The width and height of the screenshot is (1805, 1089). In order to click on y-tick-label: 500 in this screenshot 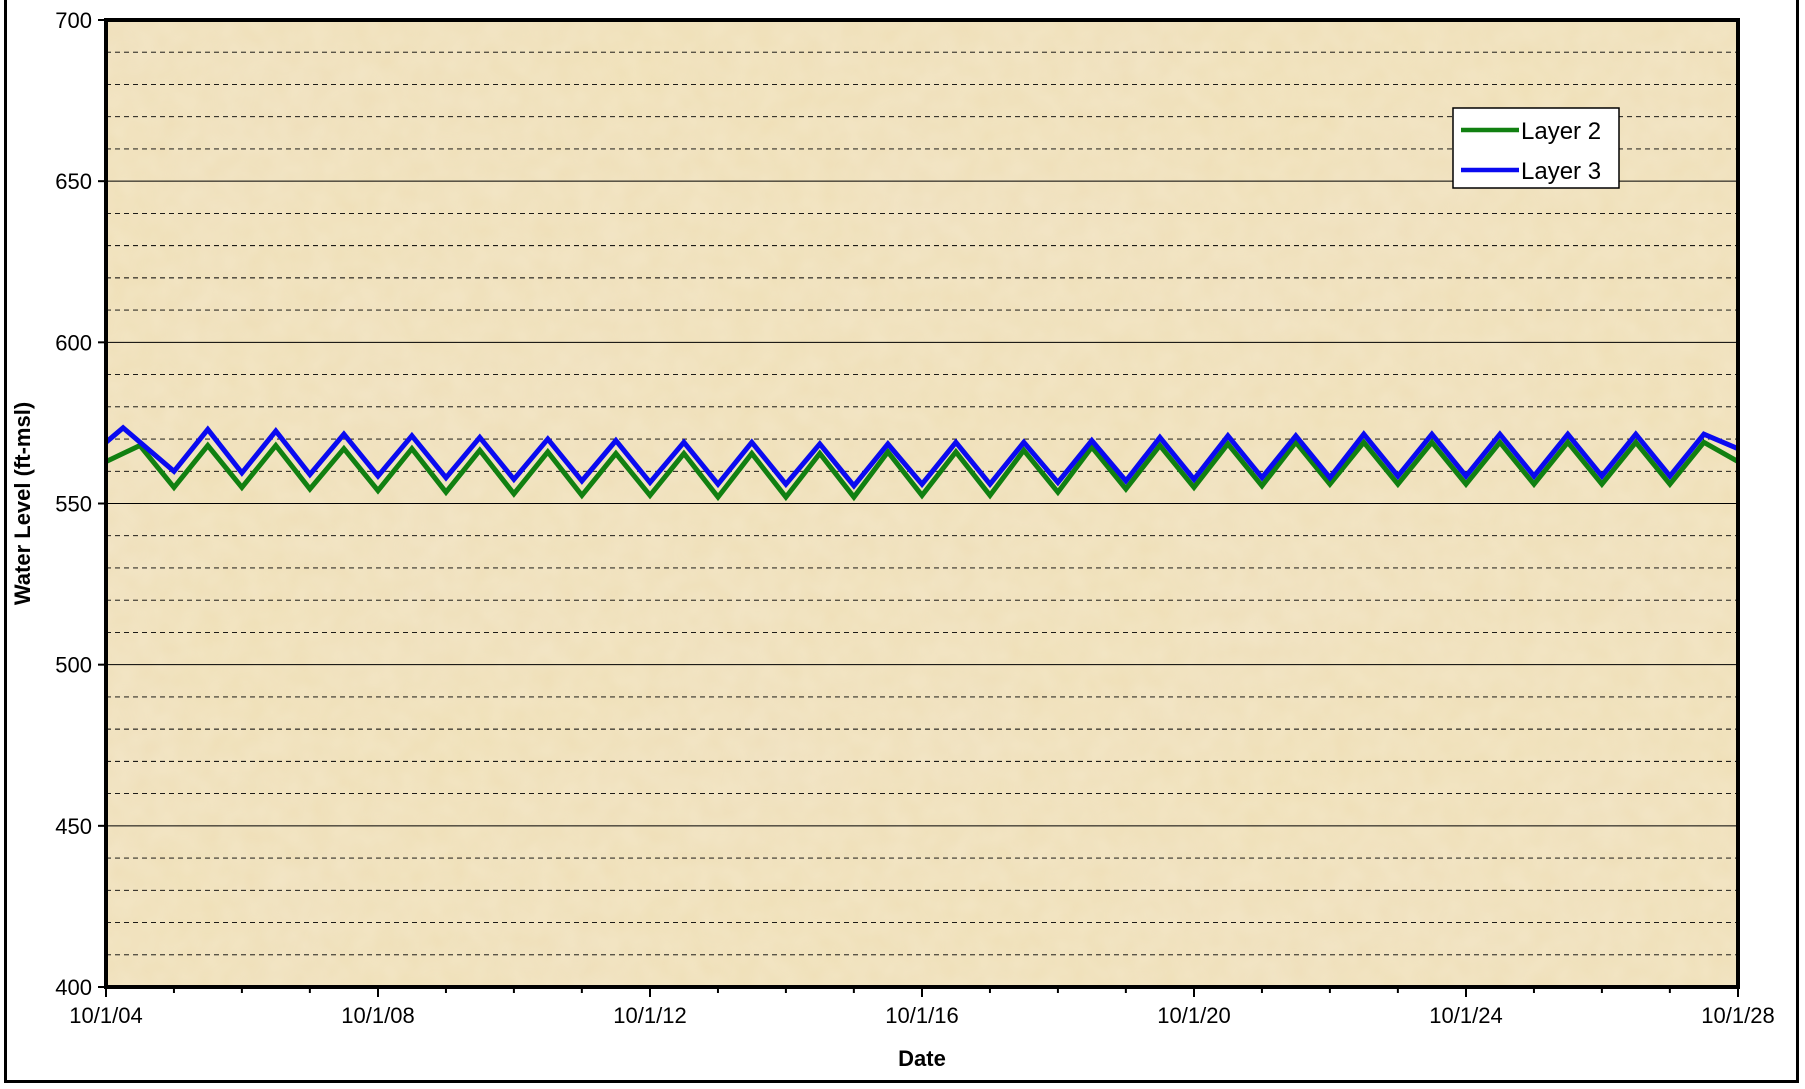, I will do `click(73, 665)`.